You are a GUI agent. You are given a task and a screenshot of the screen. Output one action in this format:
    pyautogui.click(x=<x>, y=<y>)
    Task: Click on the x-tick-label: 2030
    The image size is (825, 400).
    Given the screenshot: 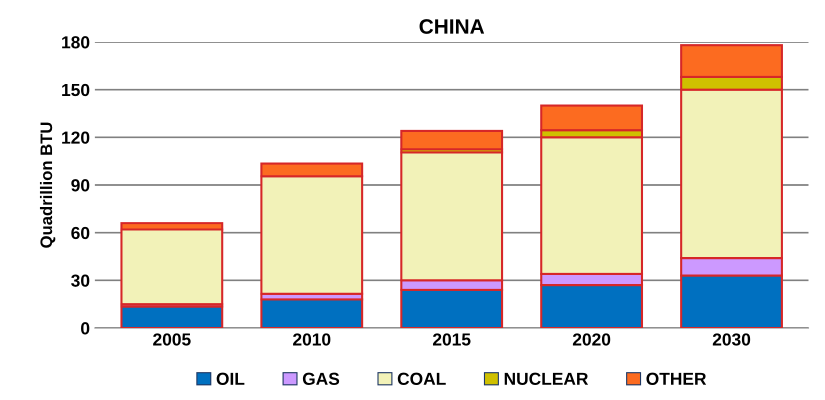 What is the action you would take?
    pyautogui.click(x=731, y=339)
    